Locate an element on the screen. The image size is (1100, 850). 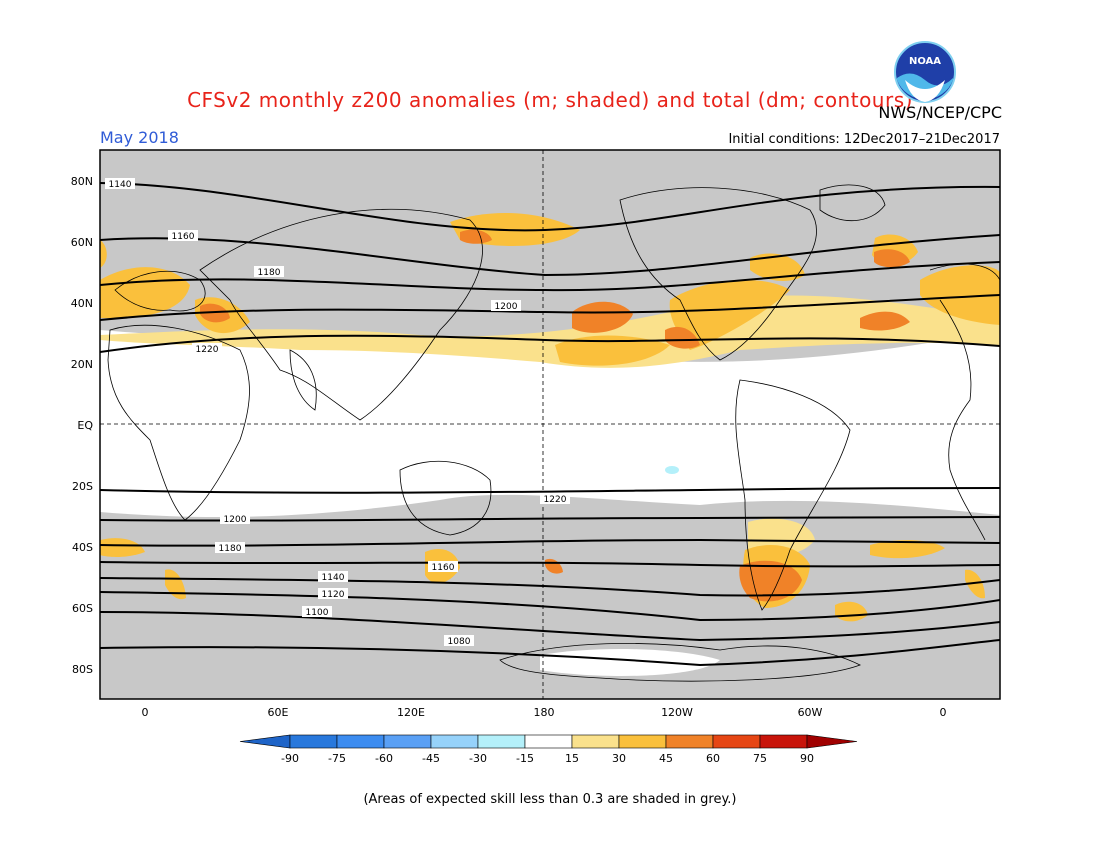
lat-label: 80N is located at coordinates (82, 181).